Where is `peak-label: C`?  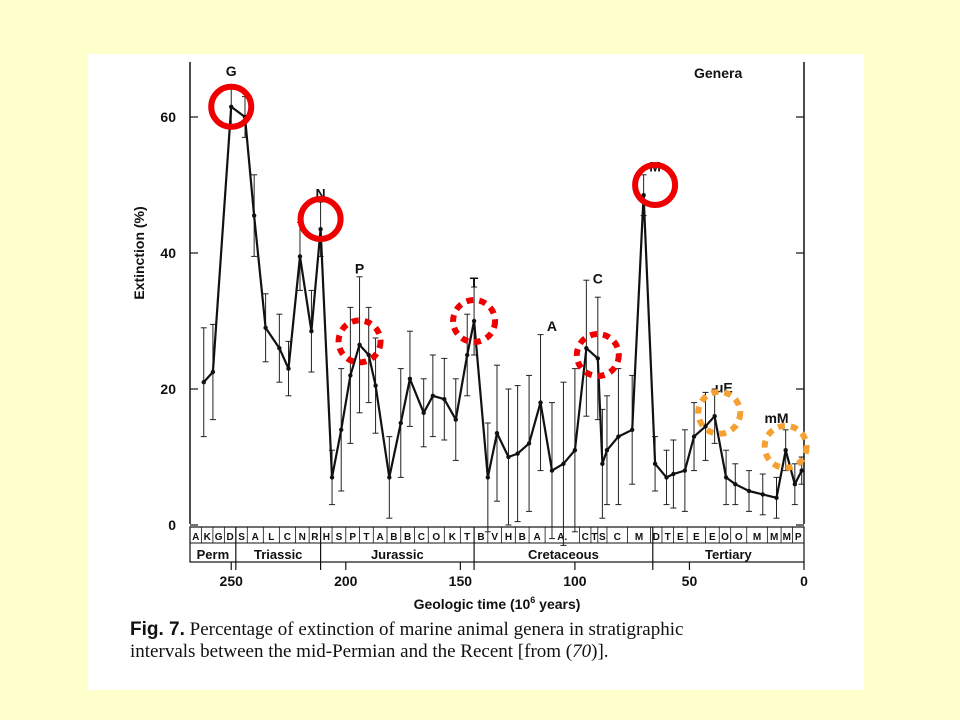 peak-label: C is located at coordinates (598, 279).